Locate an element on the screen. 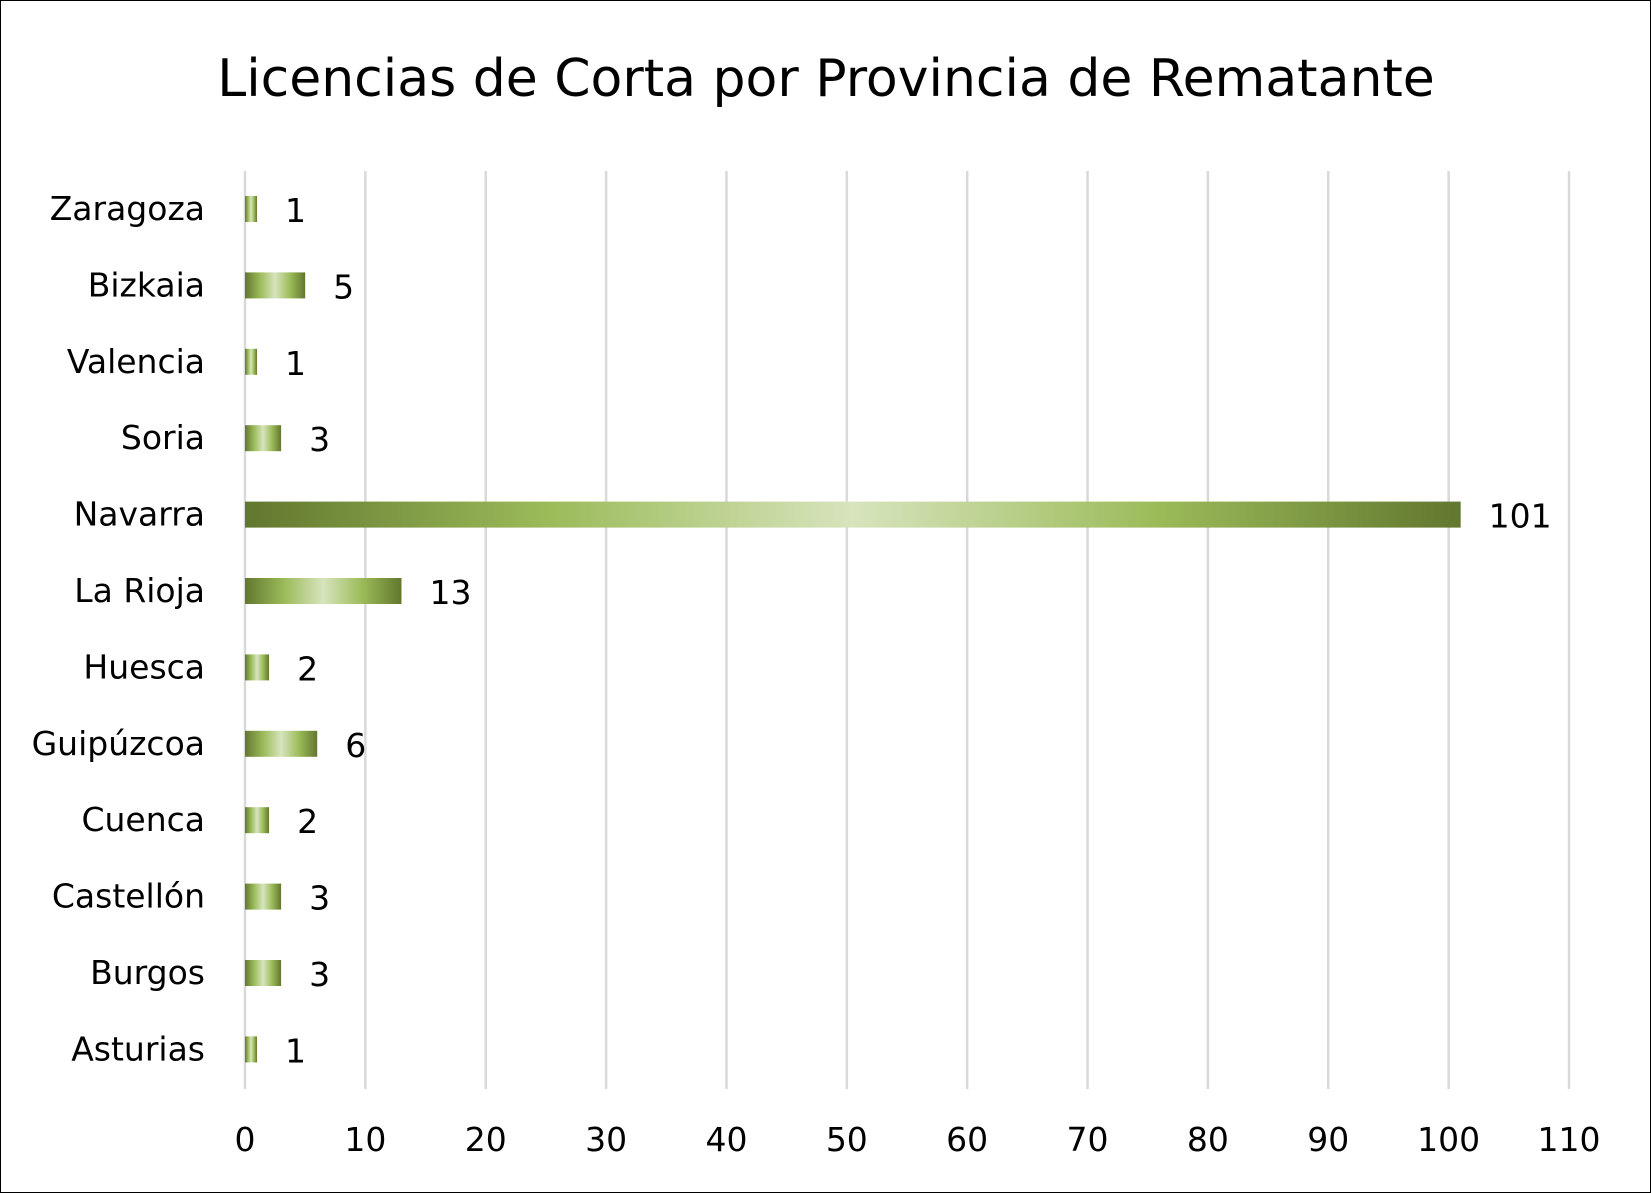 This screenshot has width=1651, height=1194. category-label: Asturias is located at coordinates (138, 1048).